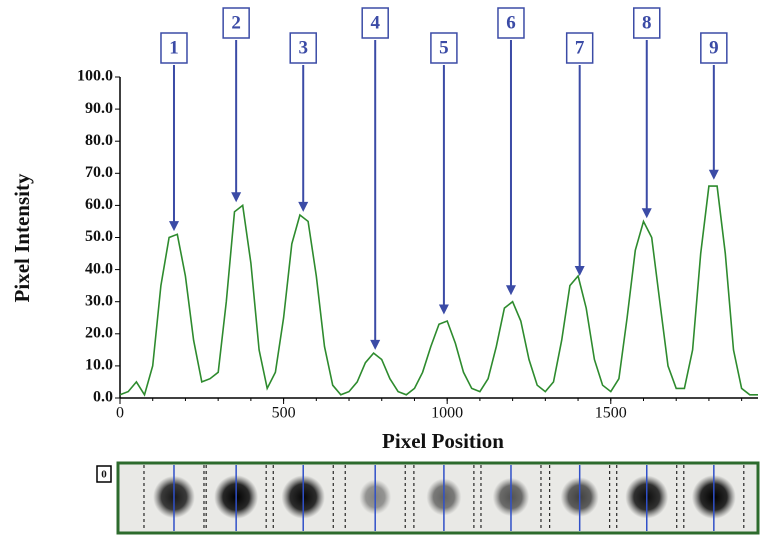 This screenshot has height=537, width=766. Describe the element at coordinates (443, 441) in the screenshot. I see `x-axis-title: Pixel Position` at that location.